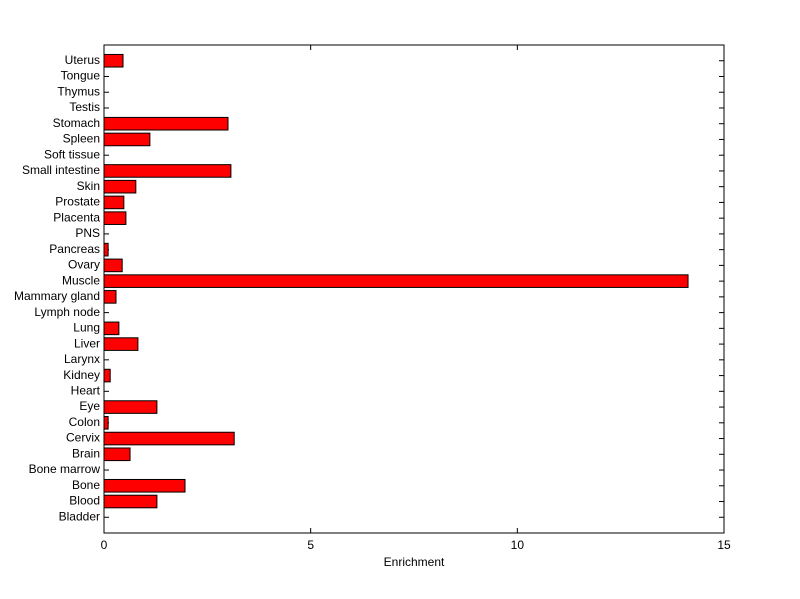 The height and width of the screenshot is (599, 800). What do you see at coordinates (310, 545) in the screenshot?
I see `x-tick-label: 5` at bounding box center [310, 545].